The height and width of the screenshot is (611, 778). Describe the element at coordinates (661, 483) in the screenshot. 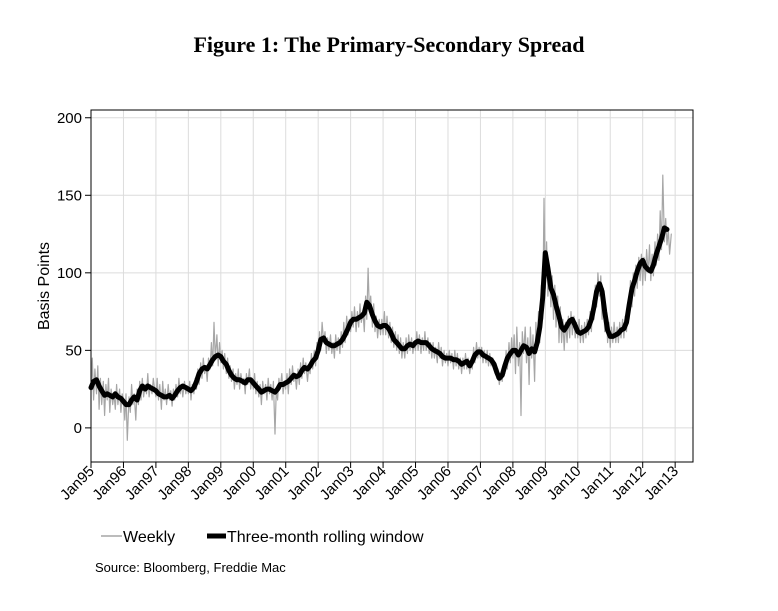

I see `x-tick-label: Jan13` at that location.